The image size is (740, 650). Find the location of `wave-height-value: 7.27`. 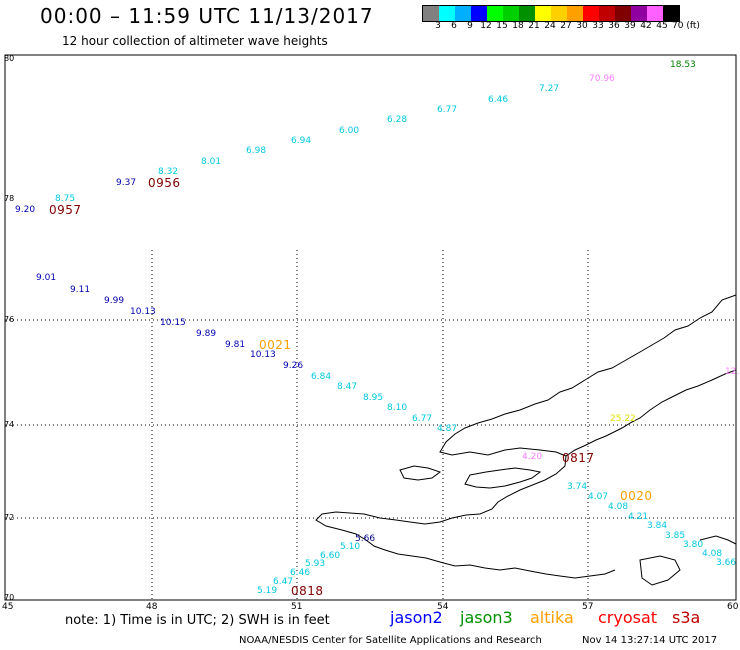

wave-height-value: 7.27 is located at coordinates (549, 89).